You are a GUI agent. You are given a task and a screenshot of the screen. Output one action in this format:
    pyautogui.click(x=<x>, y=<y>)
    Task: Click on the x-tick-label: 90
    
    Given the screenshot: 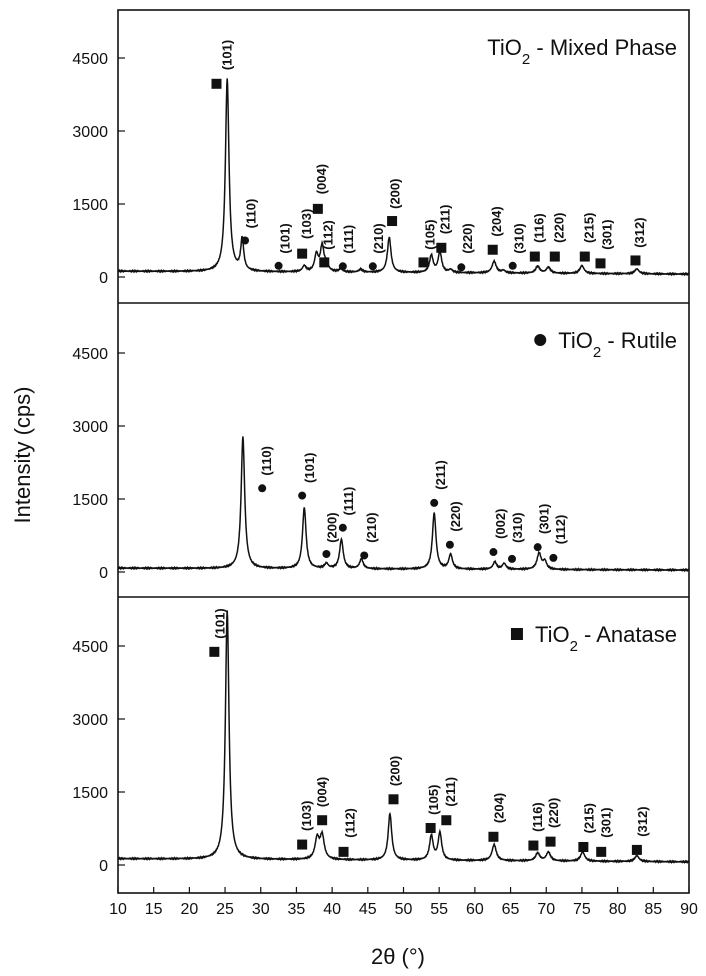 What is the action you would take?
    pyautogui.click(x=689, y=909)
    